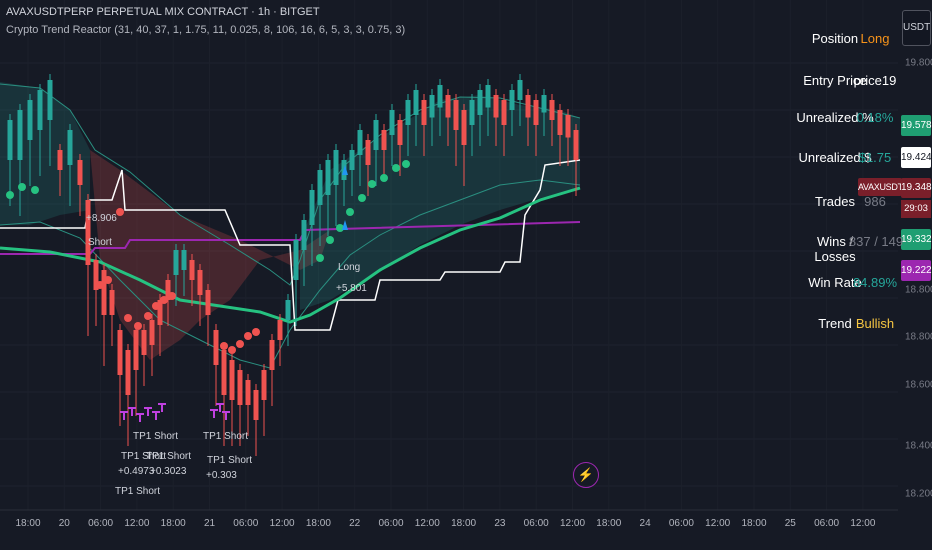  What do you see at coordinates (918, 385) in the screenshot?
I see `price-tick: 18.600` at bounding box center [918, 385].